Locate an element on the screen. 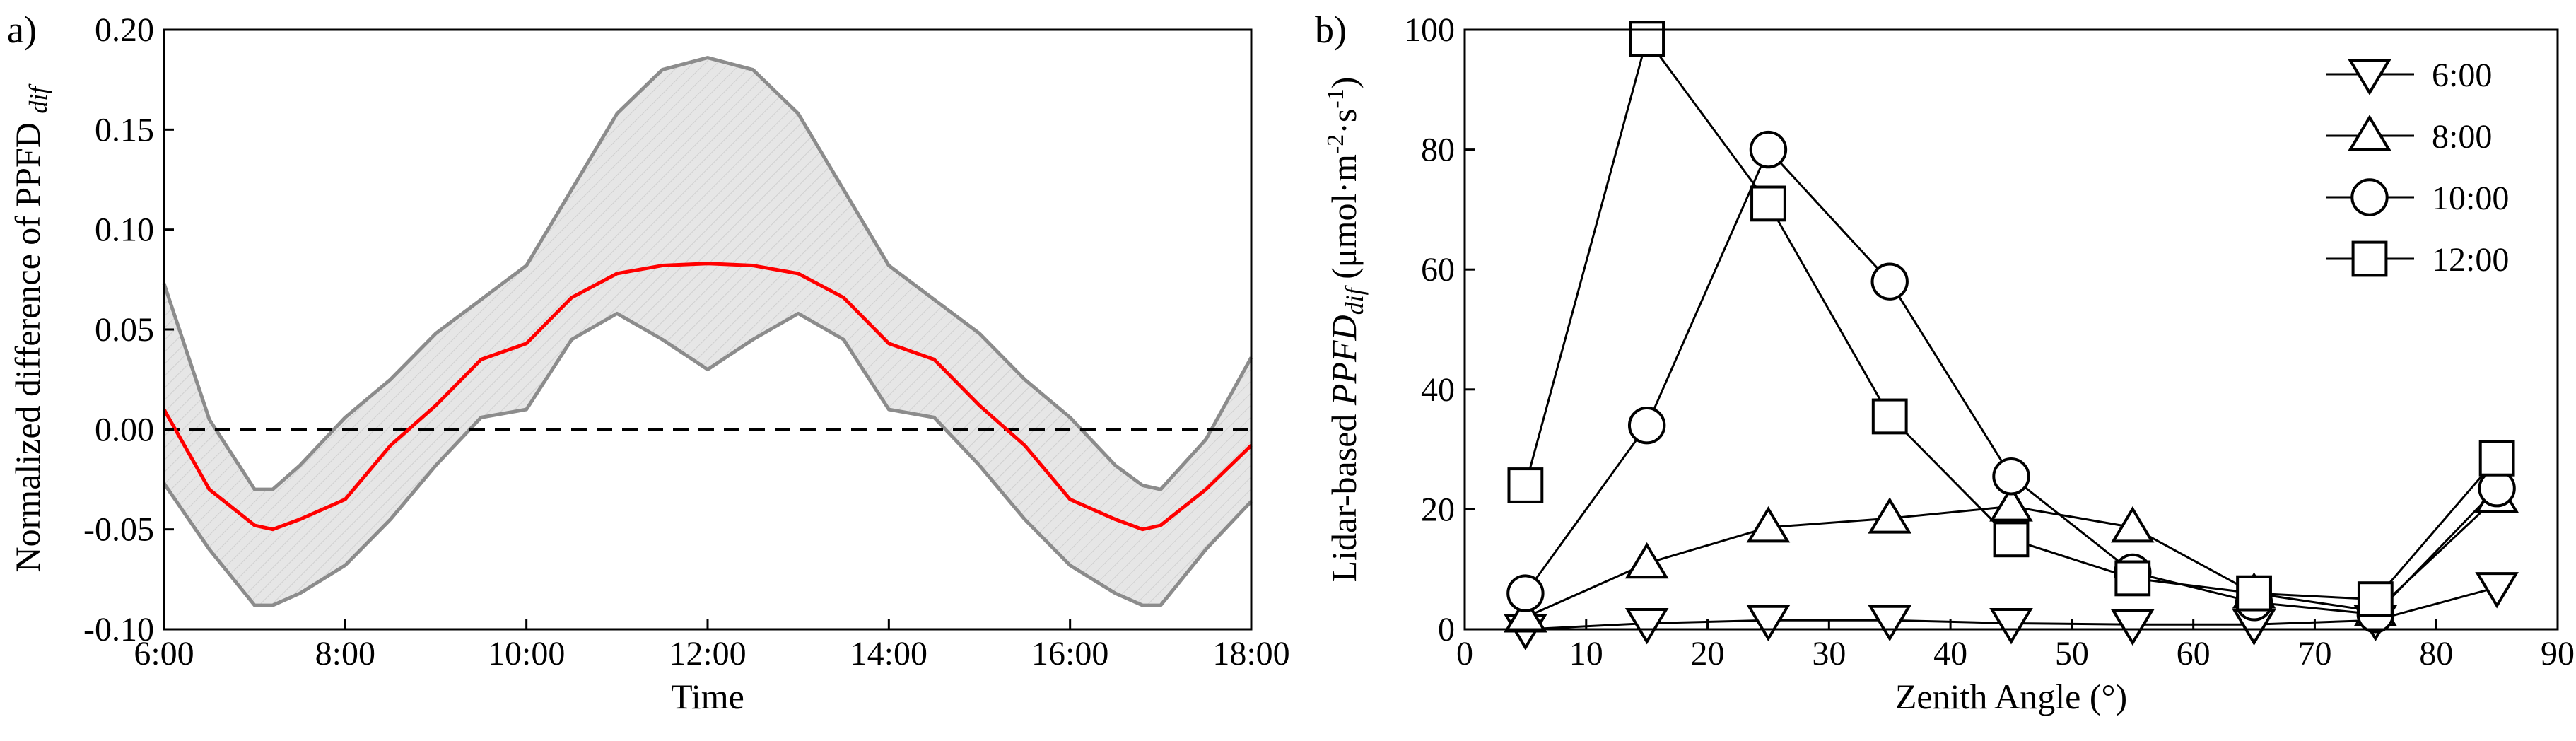 The height and width of the screenshot is (741, 2576). x-tick-label-a: 14:00 is located at coordinates (889, 654).